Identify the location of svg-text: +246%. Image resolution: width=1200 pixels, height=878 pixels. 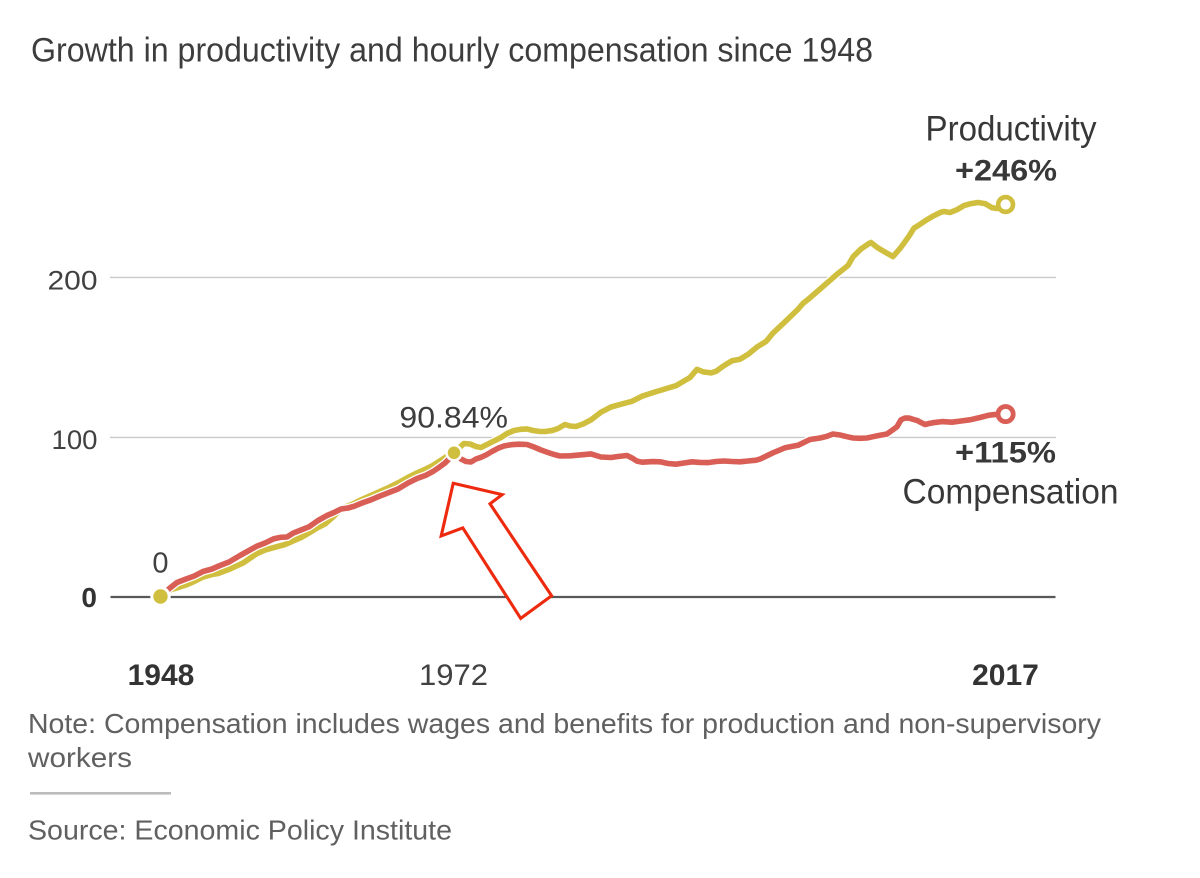
(1006, 171).